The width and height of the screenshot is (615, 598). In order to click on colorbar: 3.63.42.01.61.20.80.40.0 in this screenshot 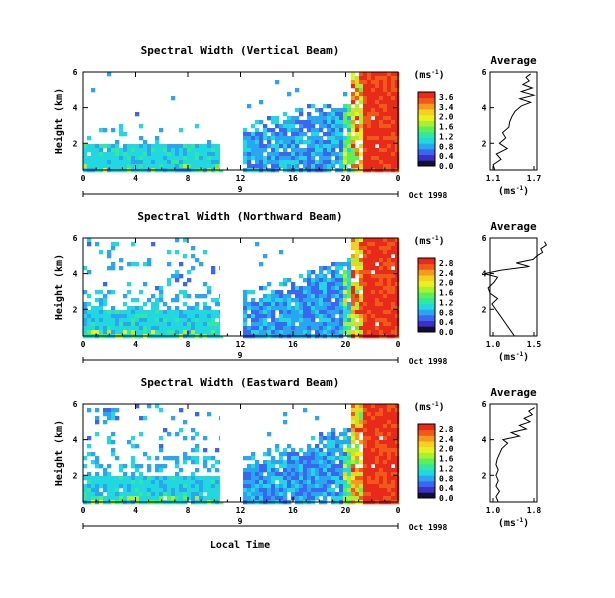, I will do `click(435, 131)`.